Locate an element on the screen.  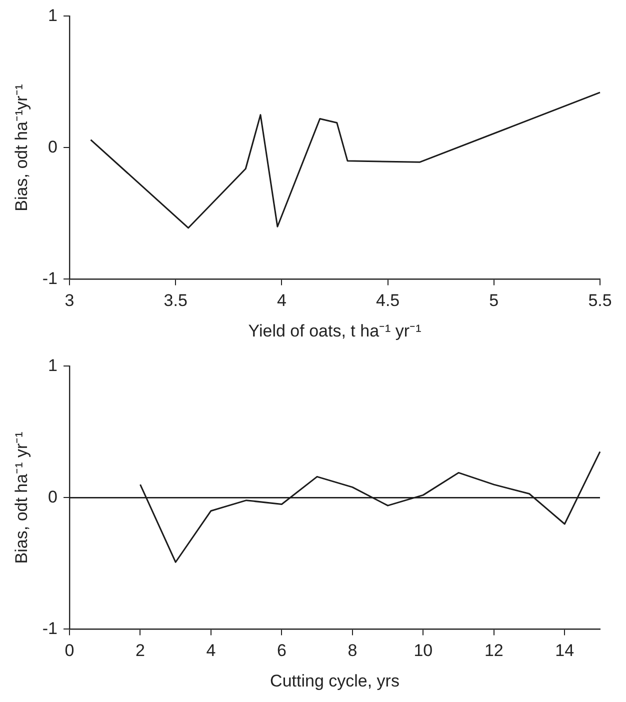
x-tick-label: 0 is located at coordinates (69, 650).